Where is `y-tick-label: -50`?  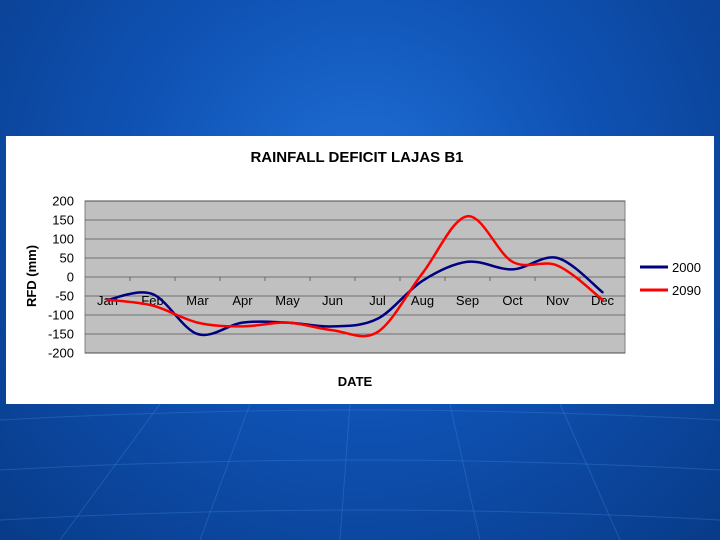
y-tick-label: -50 is located at coordinates (64, 296).